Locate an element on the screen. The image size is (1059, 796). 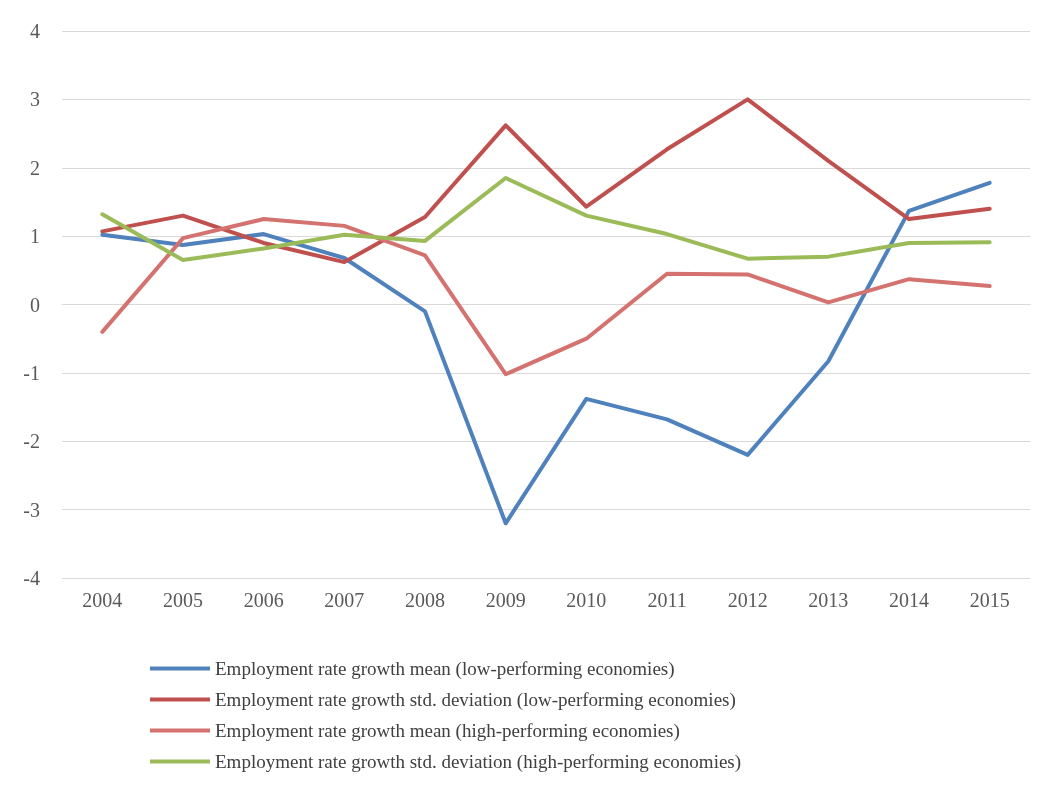
x-tick-label: 2012 is located at coordinates (747, 600).